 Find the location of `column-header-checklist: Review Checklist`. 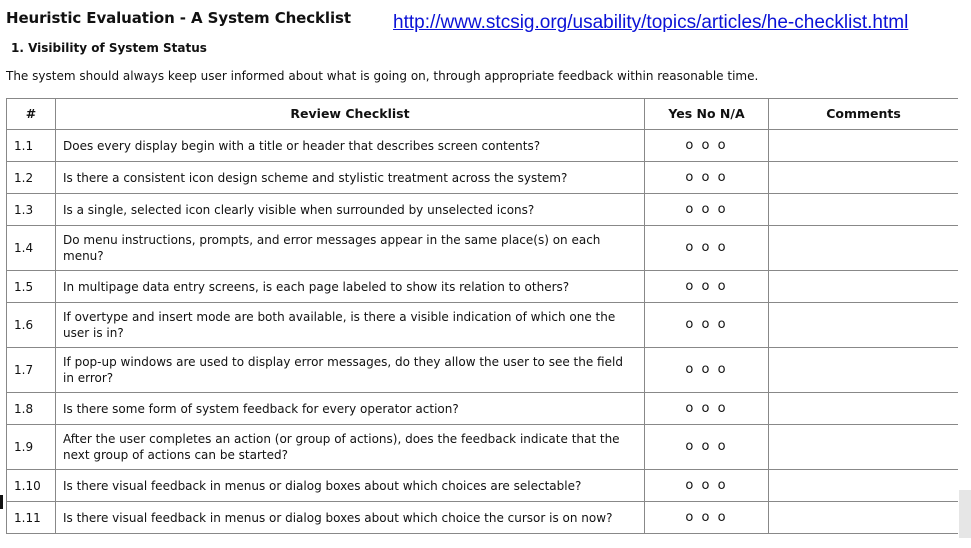

column-header-checklist: Review Checklist is located at coordinates (350, 114).